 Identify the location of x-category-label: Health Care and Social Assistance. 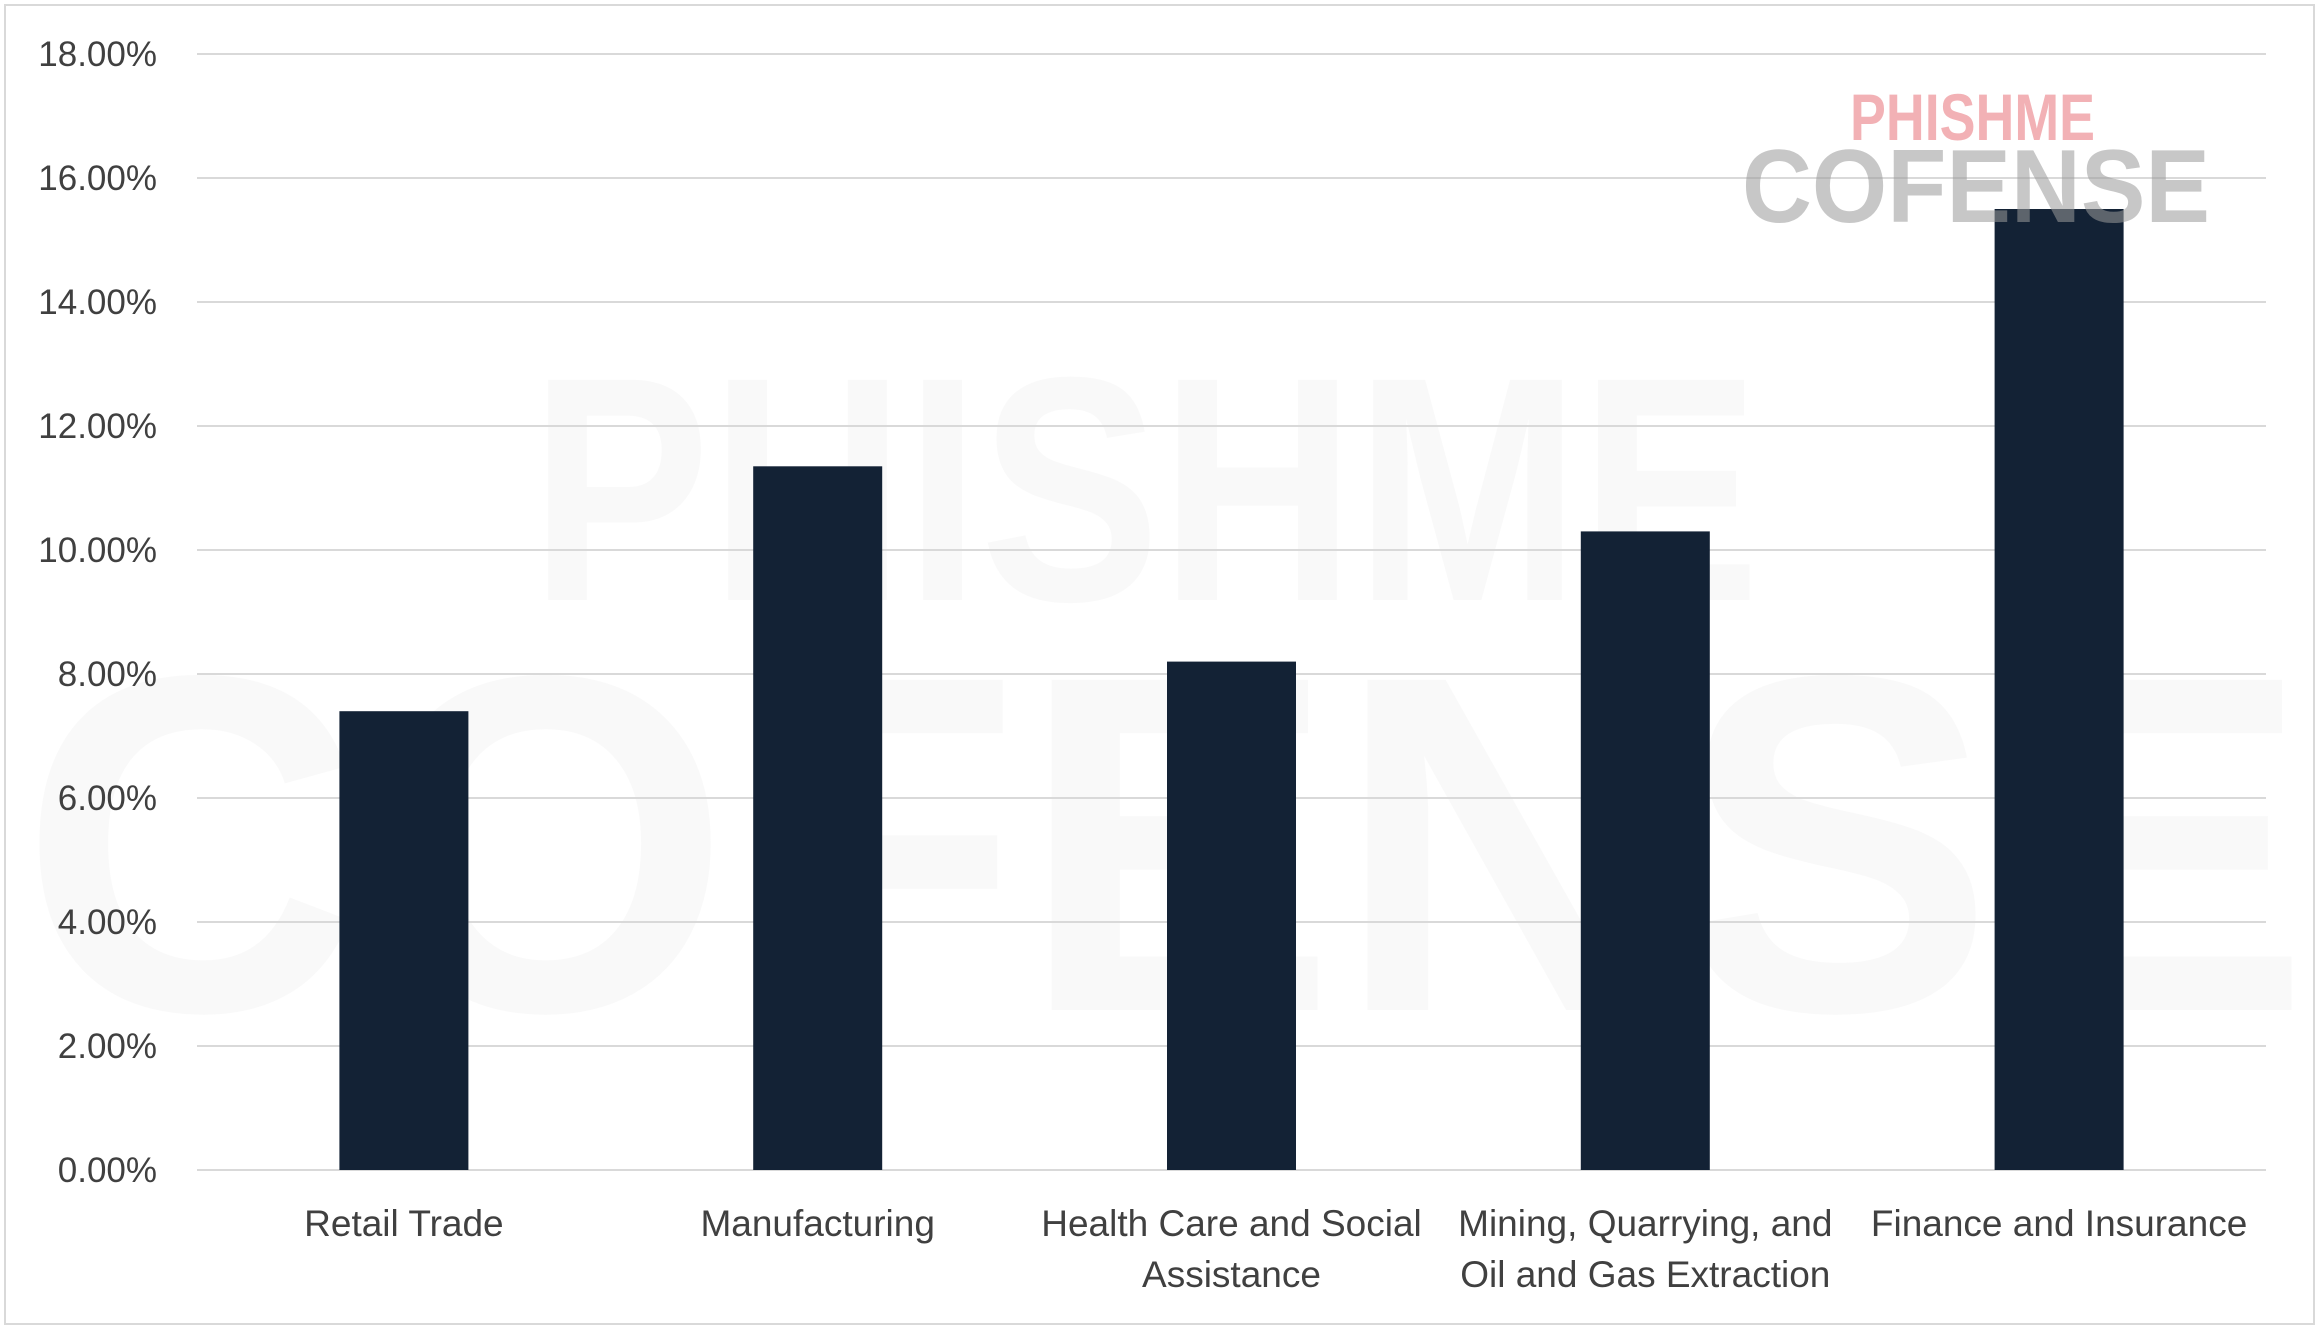
(1231, 1249).